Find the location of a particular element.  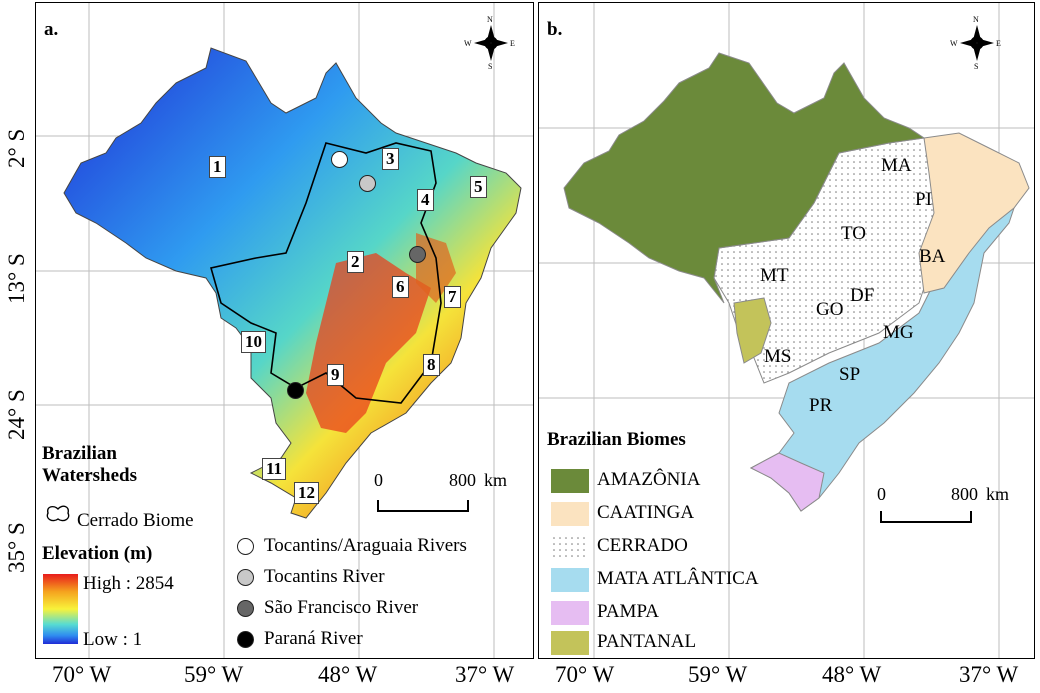

y-tick-13s: 13° S is located at coordinates (16, 278).